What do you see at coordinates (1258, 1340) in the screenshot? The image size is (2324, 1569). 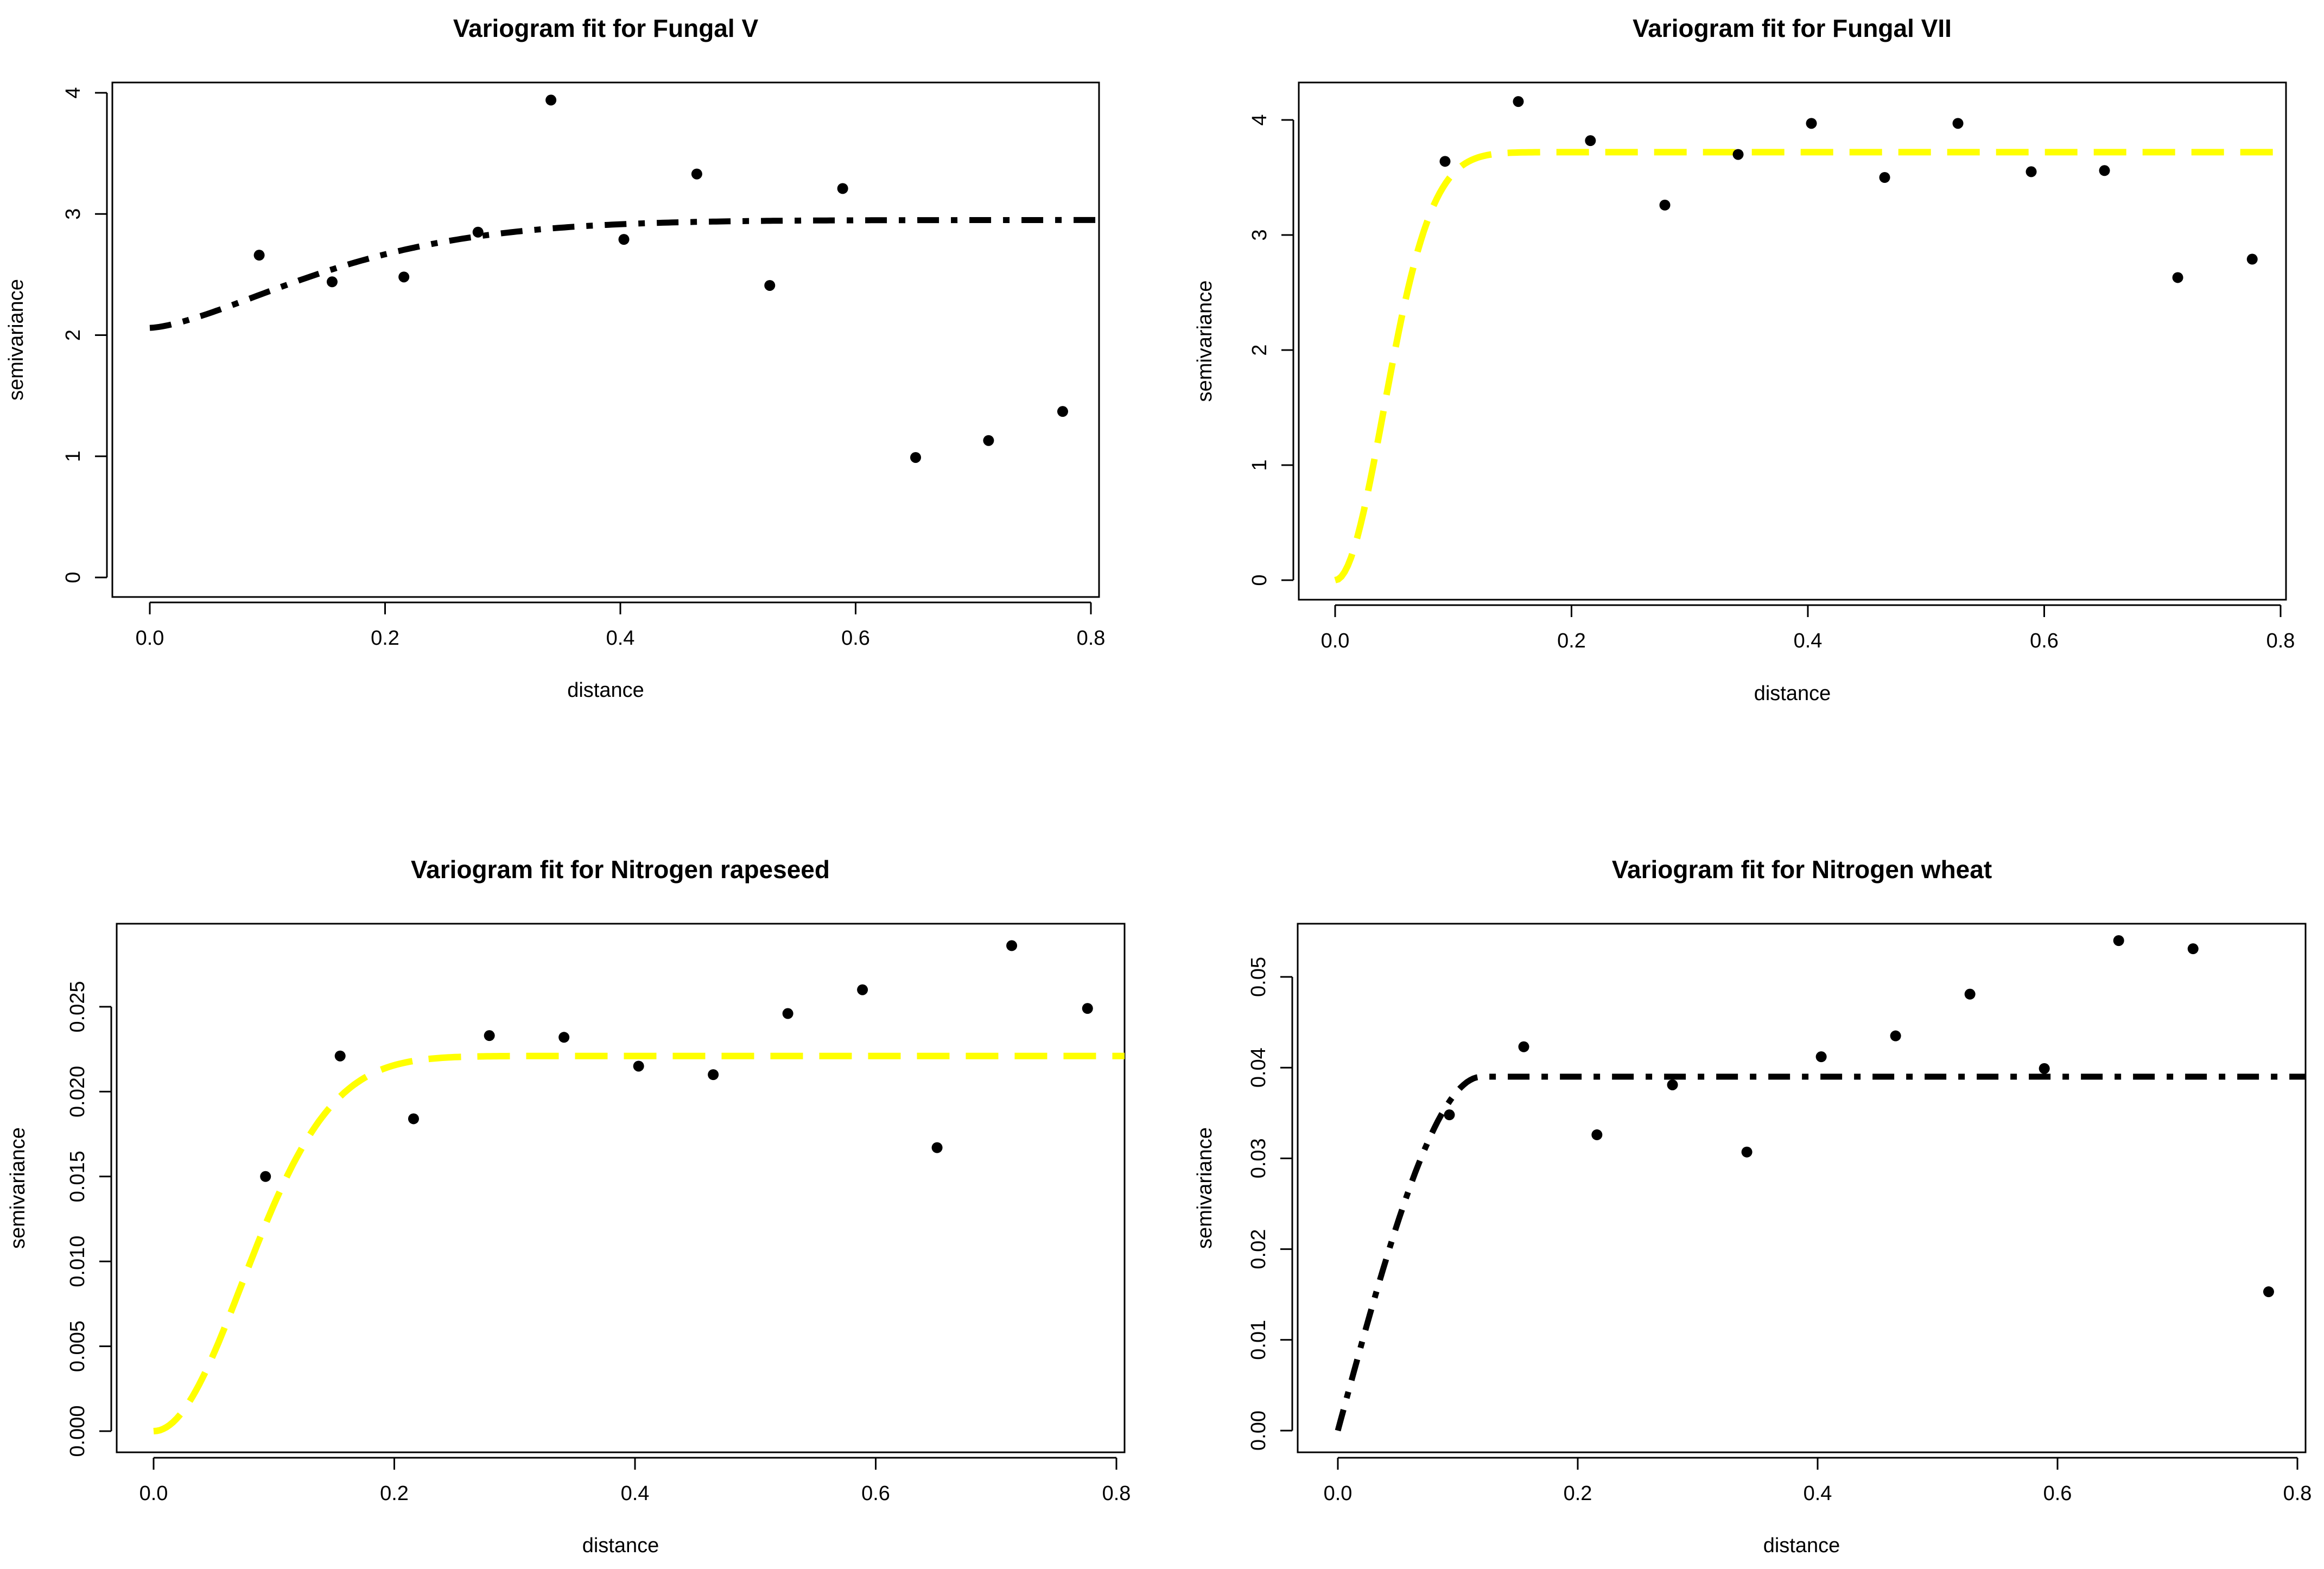 I see `y-tick-label: 0.01` at bounding box center [1258, 1340].